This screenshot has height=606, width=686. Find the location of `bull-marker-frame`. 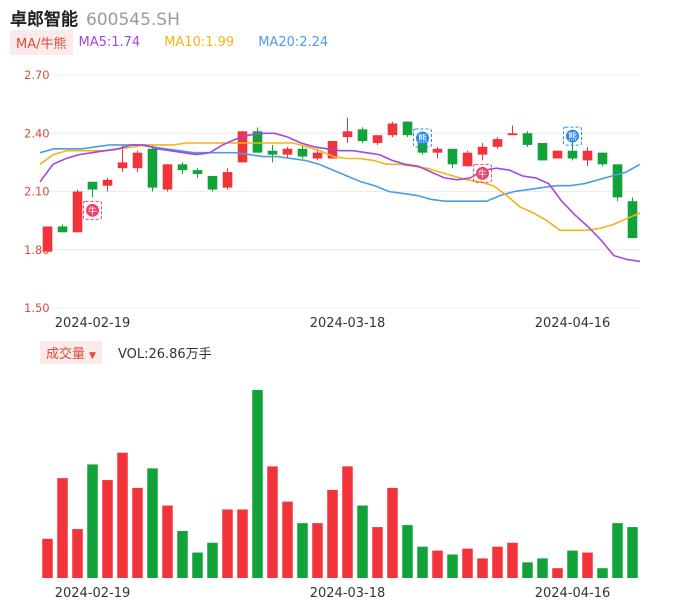

bull-marker-frame is located at coordinates (92, 210).